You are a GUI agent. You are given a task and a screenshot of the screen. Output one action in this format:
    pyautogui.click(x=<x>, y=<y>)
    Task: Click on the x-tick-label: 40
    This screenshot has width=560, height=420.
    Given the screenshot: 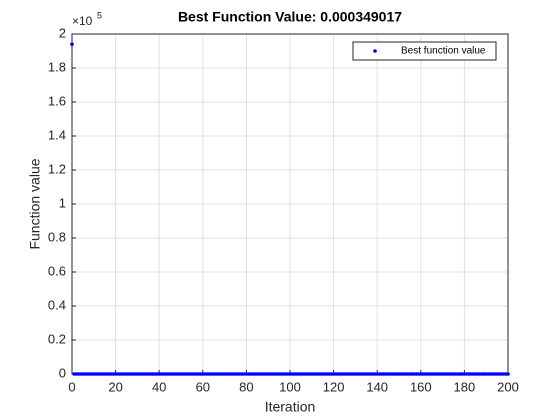 What is the action you would take?
    pyautogui.click(x=159, y=386)
    